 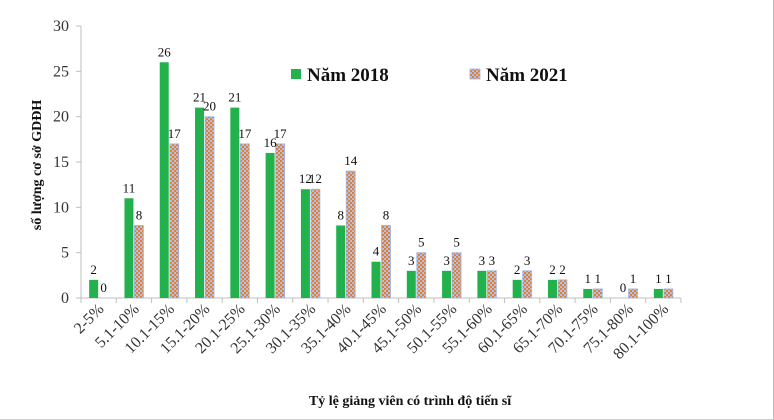 What do you see at coordinates (61, 207) in the screenshot?
I see `y-tick-label: 10` at bounding box center [61, 207].